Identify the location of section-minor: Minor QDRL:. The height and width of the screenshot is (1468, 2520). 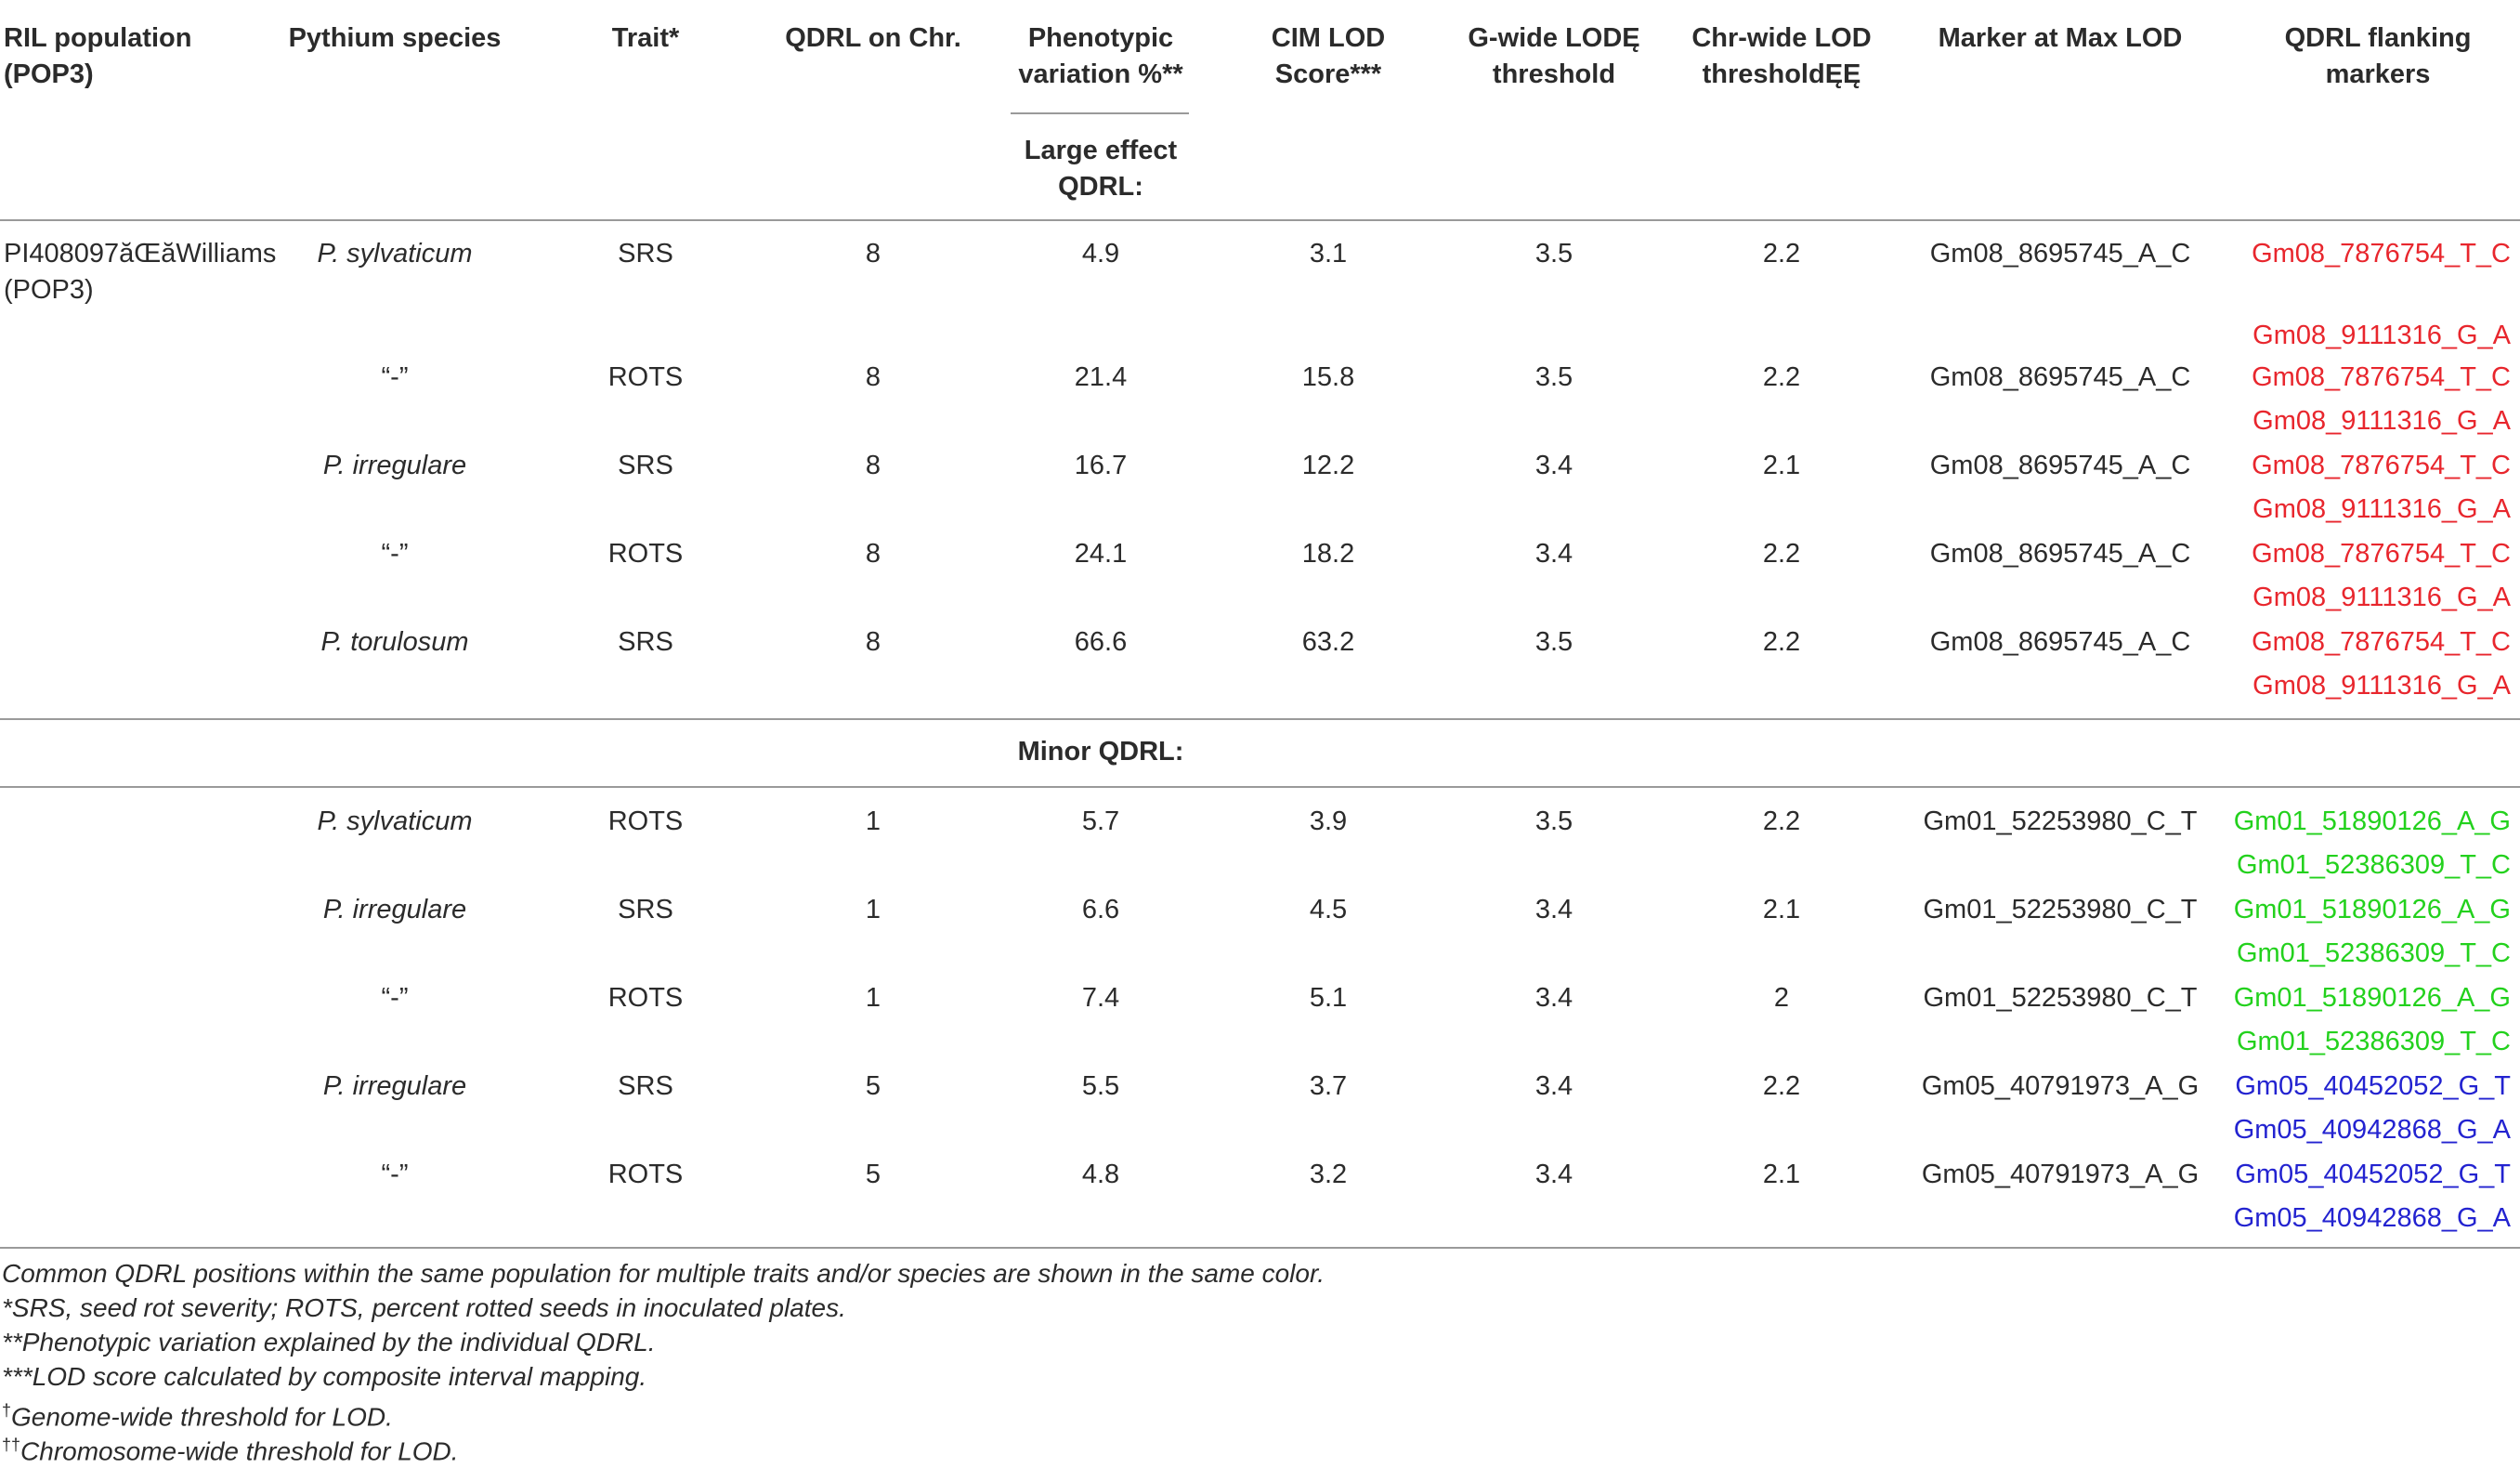
(1100, 752).